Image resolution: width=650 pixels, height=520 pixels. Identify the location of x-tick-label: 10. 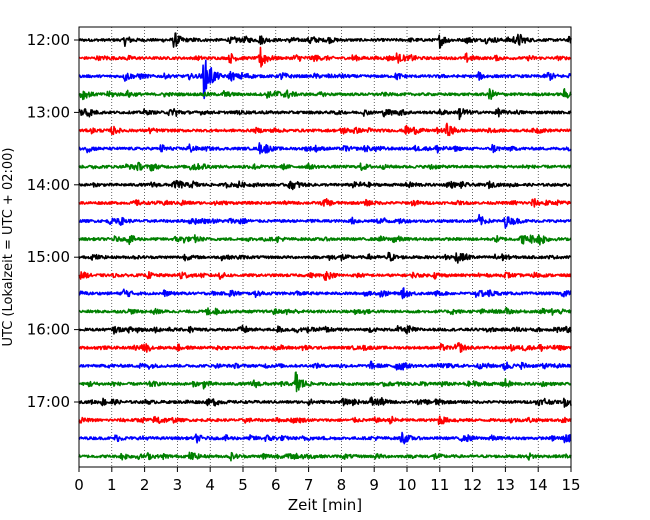
(406, 485).